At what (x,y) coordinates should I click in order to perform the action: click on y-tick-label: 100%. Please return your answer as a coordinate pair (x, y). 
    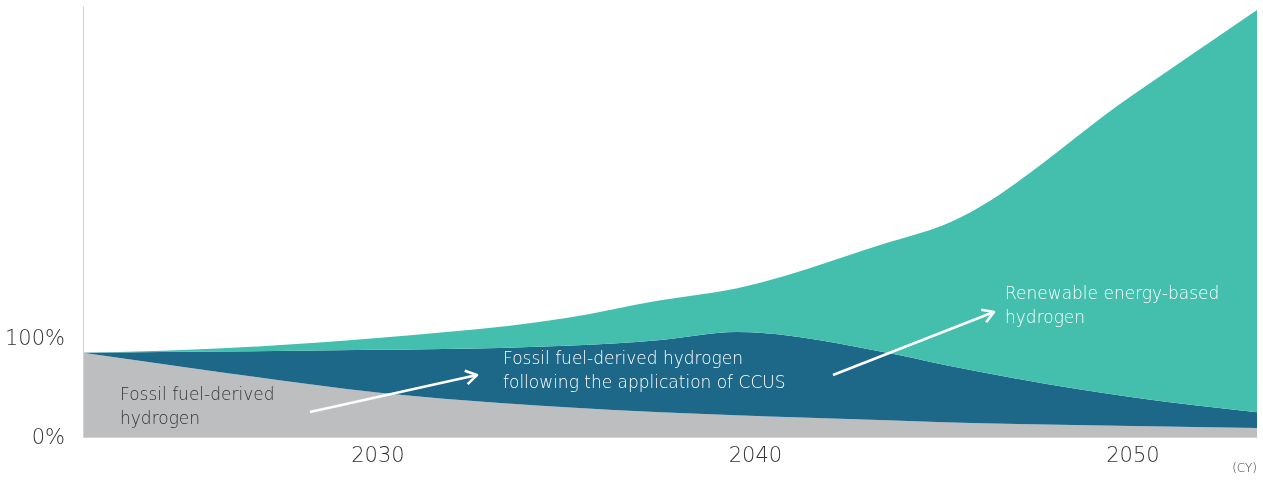
    Looking at the image, I should click on (34, 338).